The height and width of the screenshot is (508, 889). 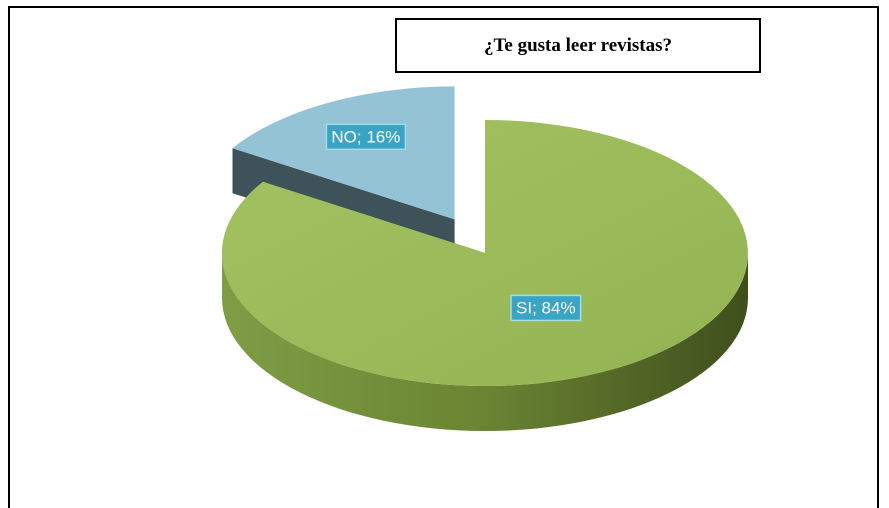 I want to click on pie-slice, so click(x=343, y=153).